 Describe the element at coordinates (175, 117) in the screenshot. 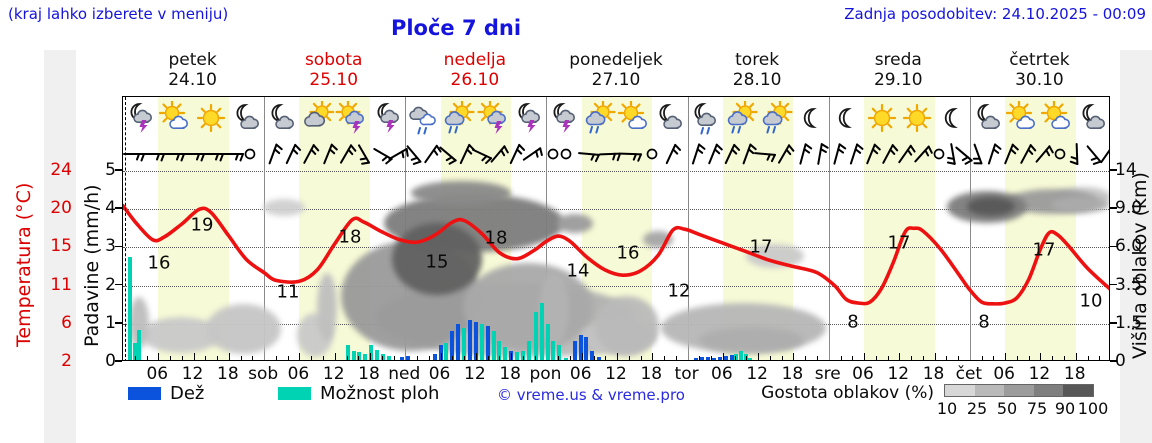

I see `weather-icon-sun-cloud` at that location.